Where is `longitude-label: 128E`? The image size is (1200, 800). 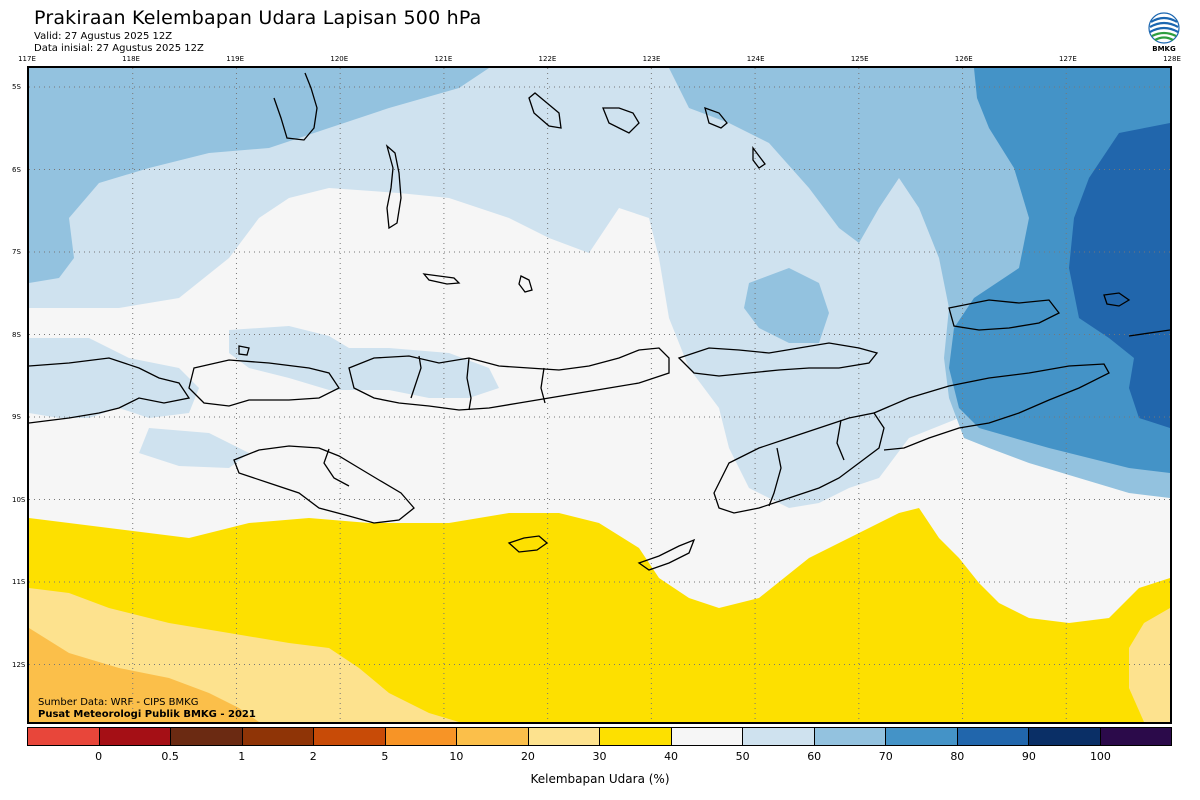
longitude-label: 128E is located at coordinates (1172, 59).